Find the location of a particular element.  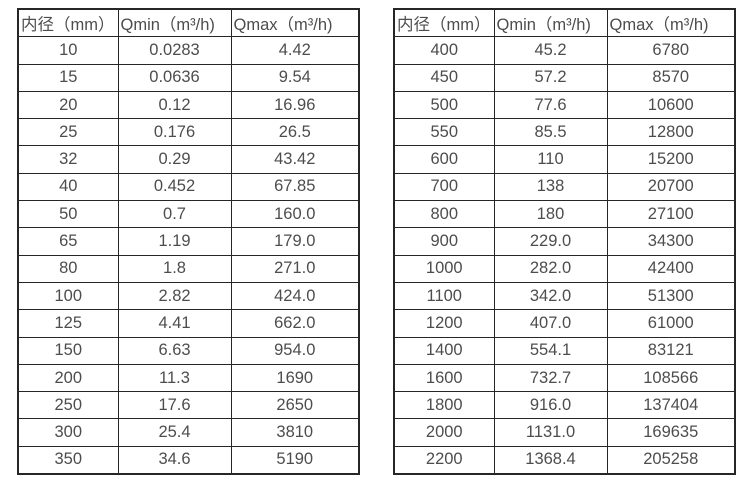

column-header: Qmin（m³/h) is located at coordinates (550, 23).